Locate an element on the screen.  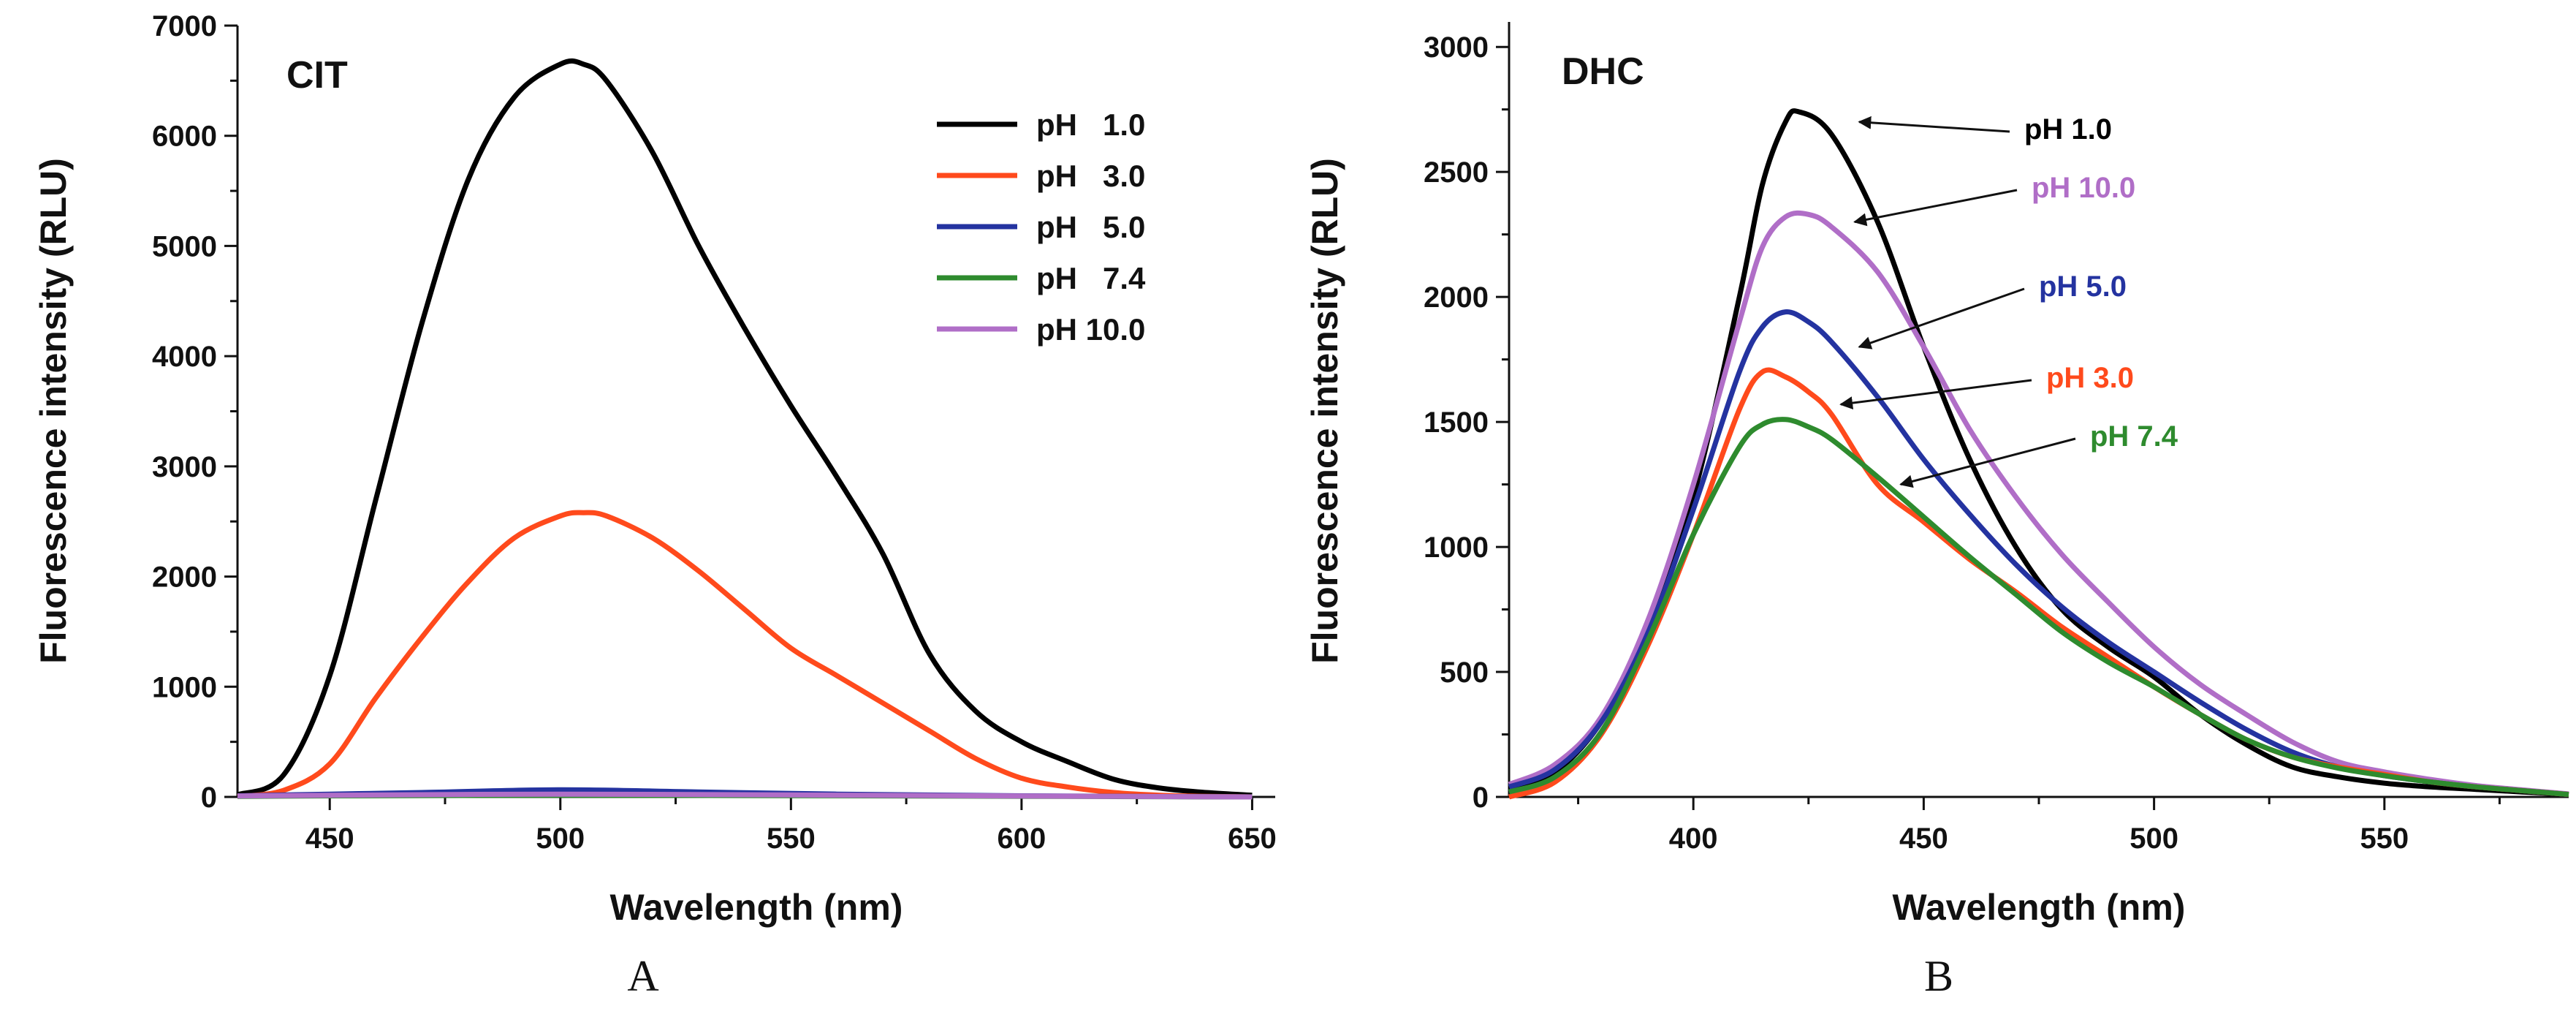
annotation-label: pH 10.0 is located at coordinates (2083, 188).